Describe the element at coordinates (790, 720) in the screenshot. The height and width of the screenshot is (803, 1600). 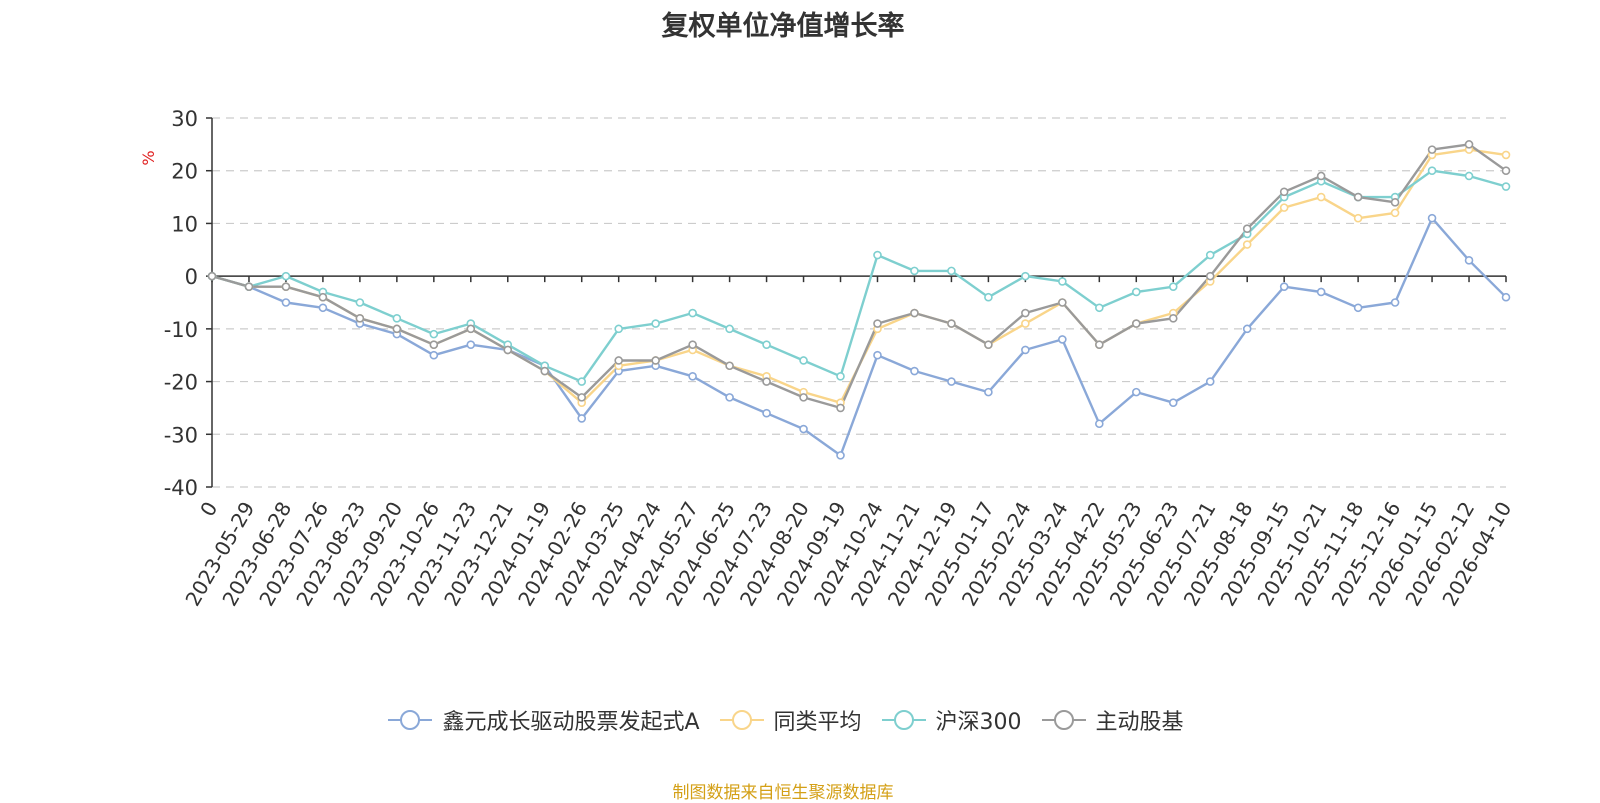
I see `legend-item-1: 同类平均` at that location.